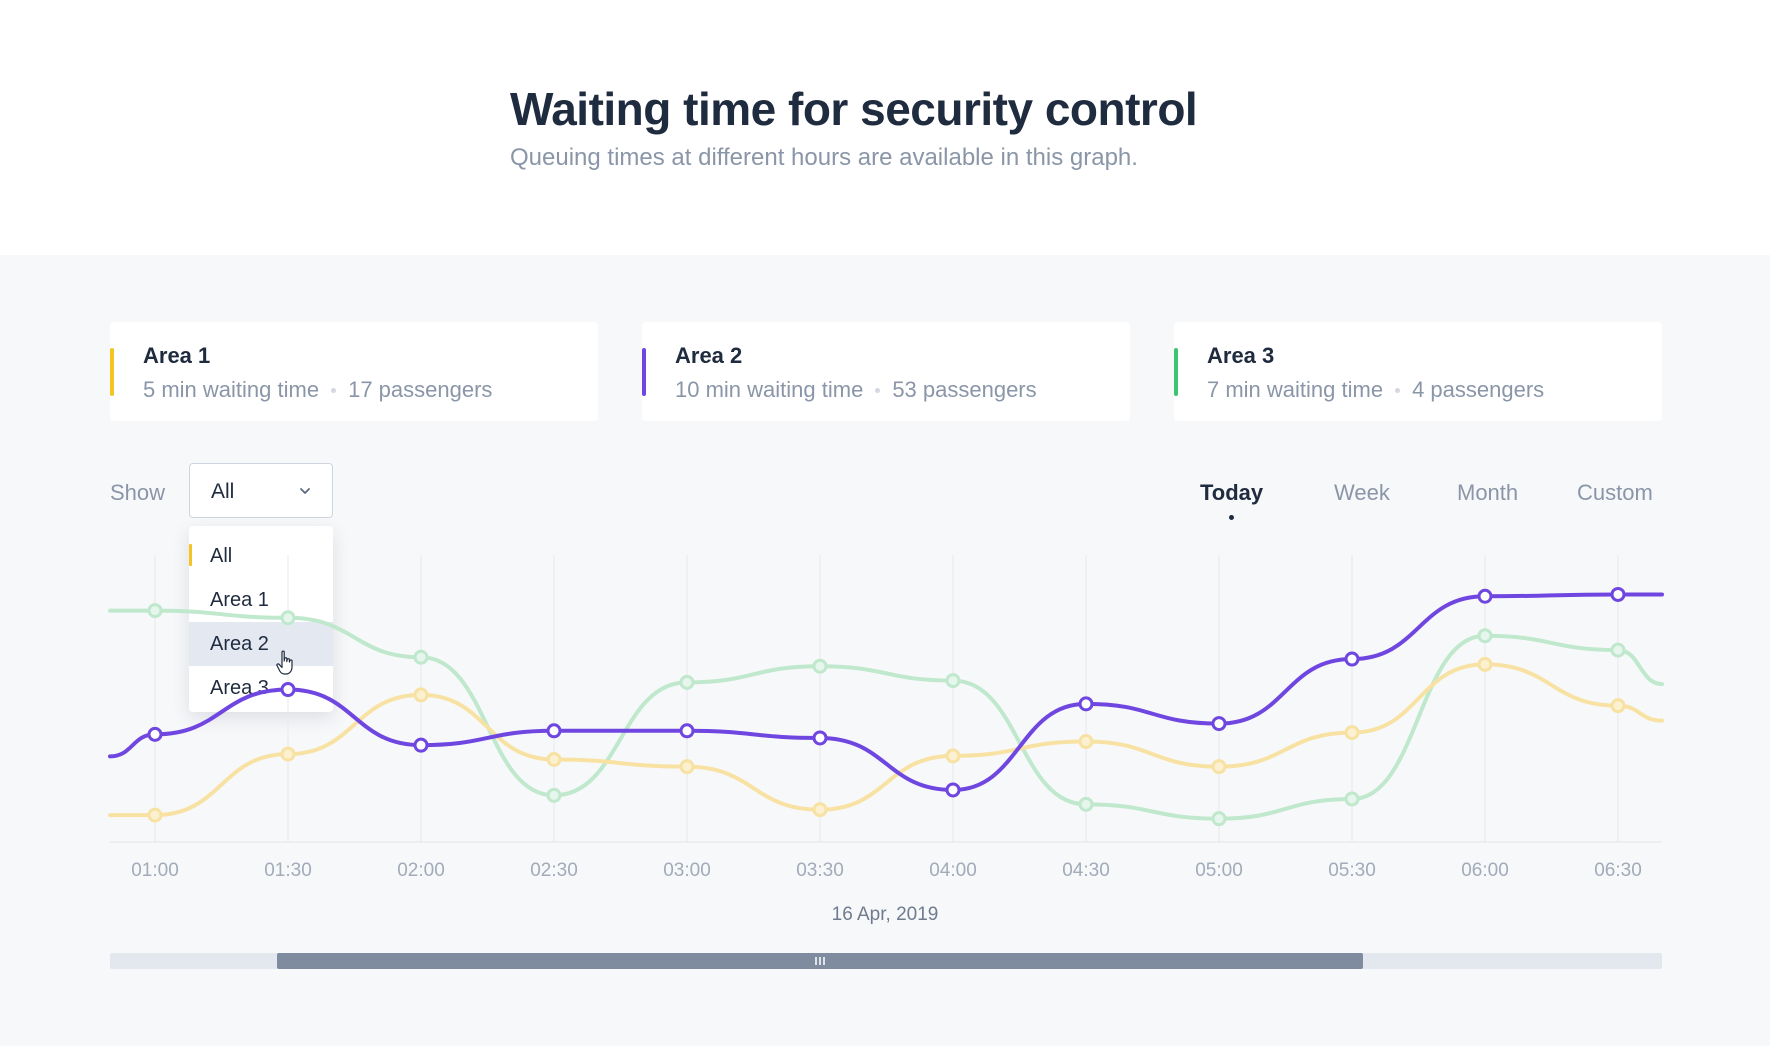  I want to click on area-meta: 10 min waiting time 53 passengers, so click(856, 390).